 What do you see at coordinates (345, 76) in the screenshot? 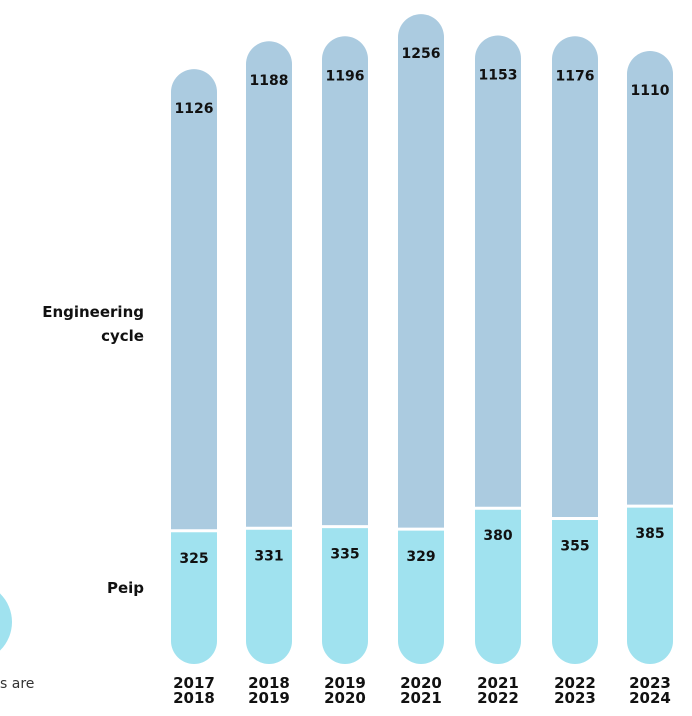
I see `value-label: 1196` at bounding box center [345, 76].